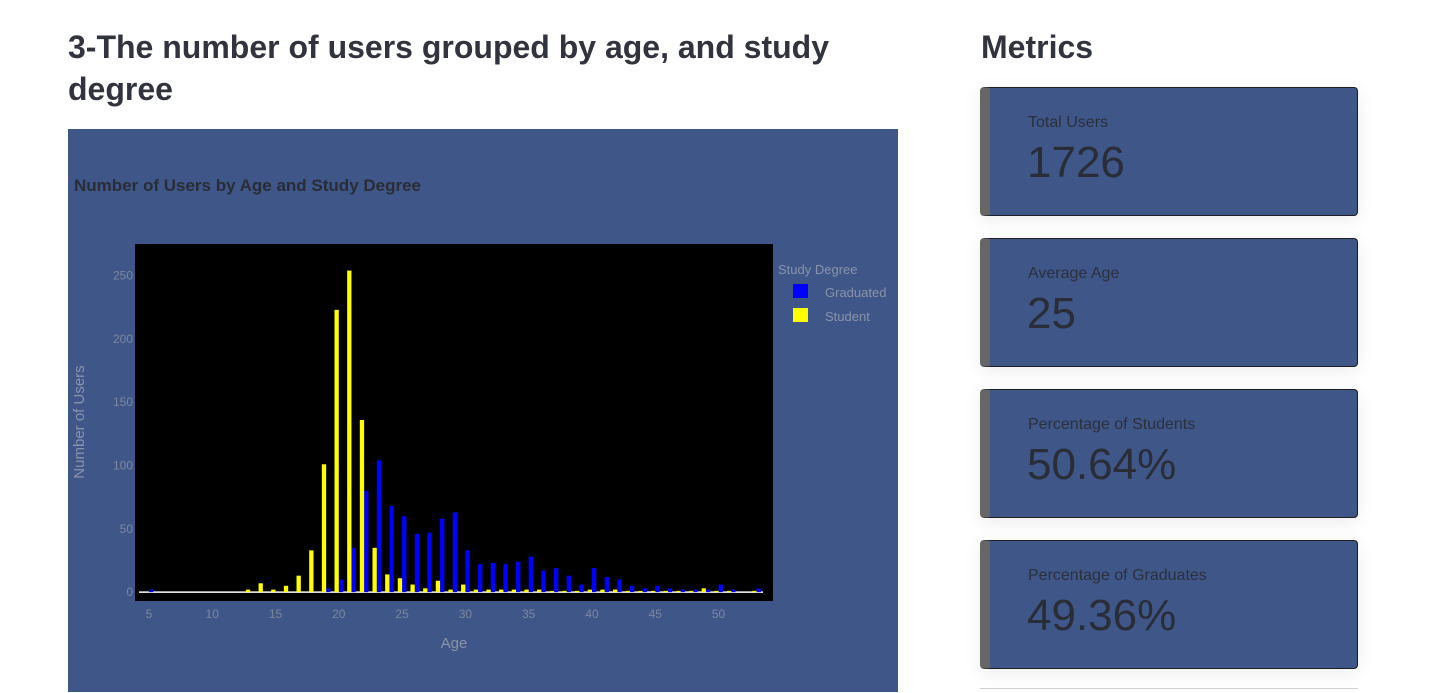 This screenshot has height=693, width=1451. I want to click on legend-label-graduated: Graduated, so click(855, 292).